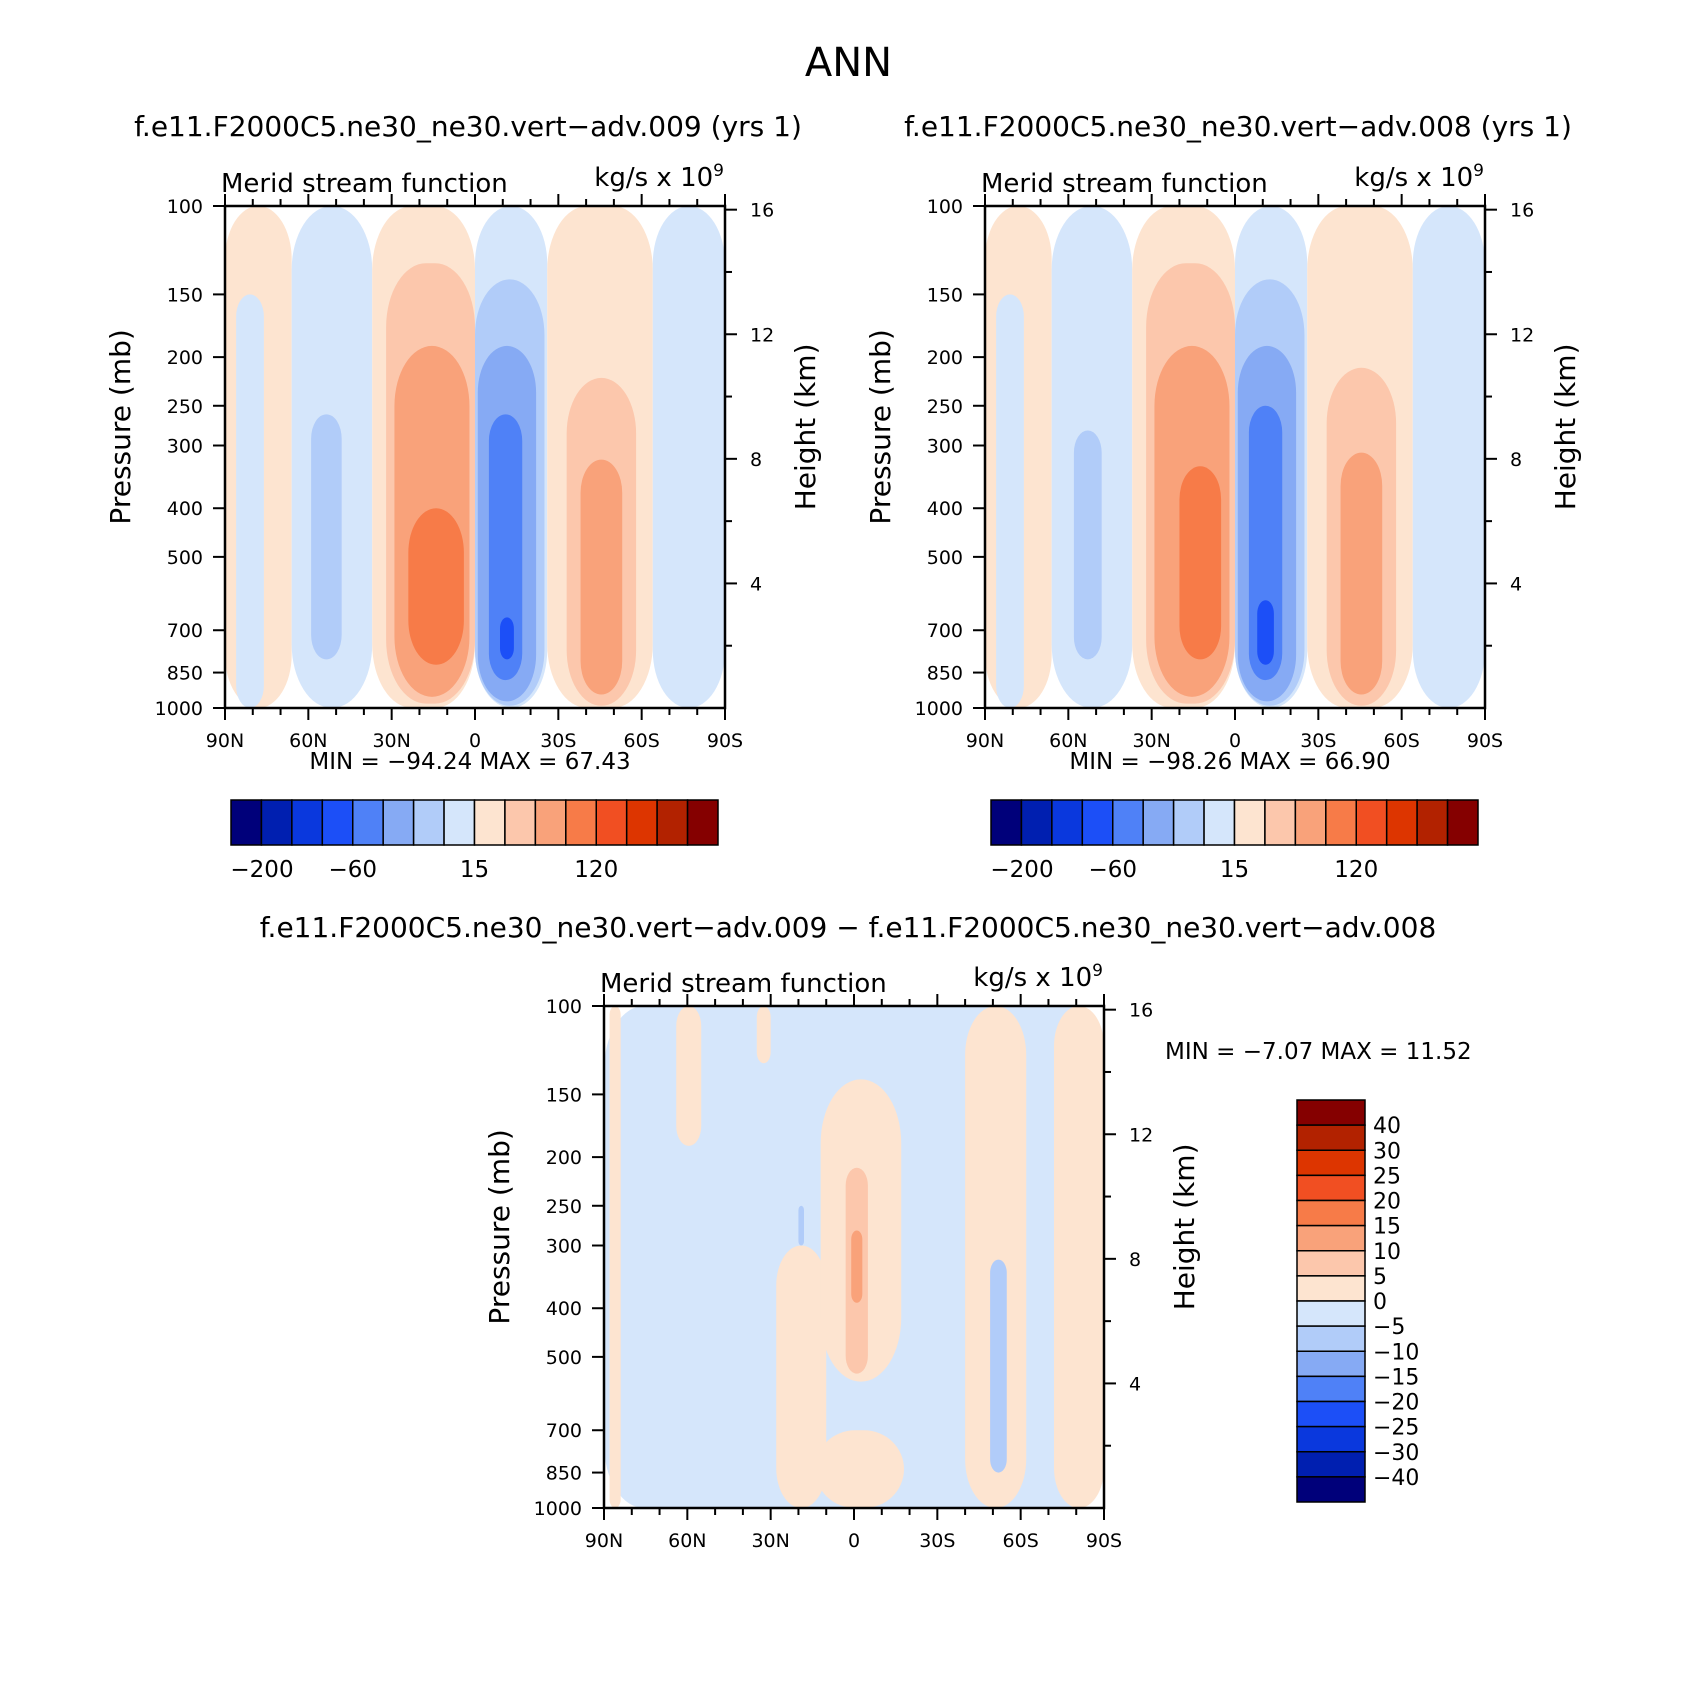 This screenshot has height=1700, width=1697. What do you see at coordinates (1229, 762) in the screenshot?
I see `min-max-readout: MIN = −98.26 MAX = 66.90` at bounding box center [1229, 762].